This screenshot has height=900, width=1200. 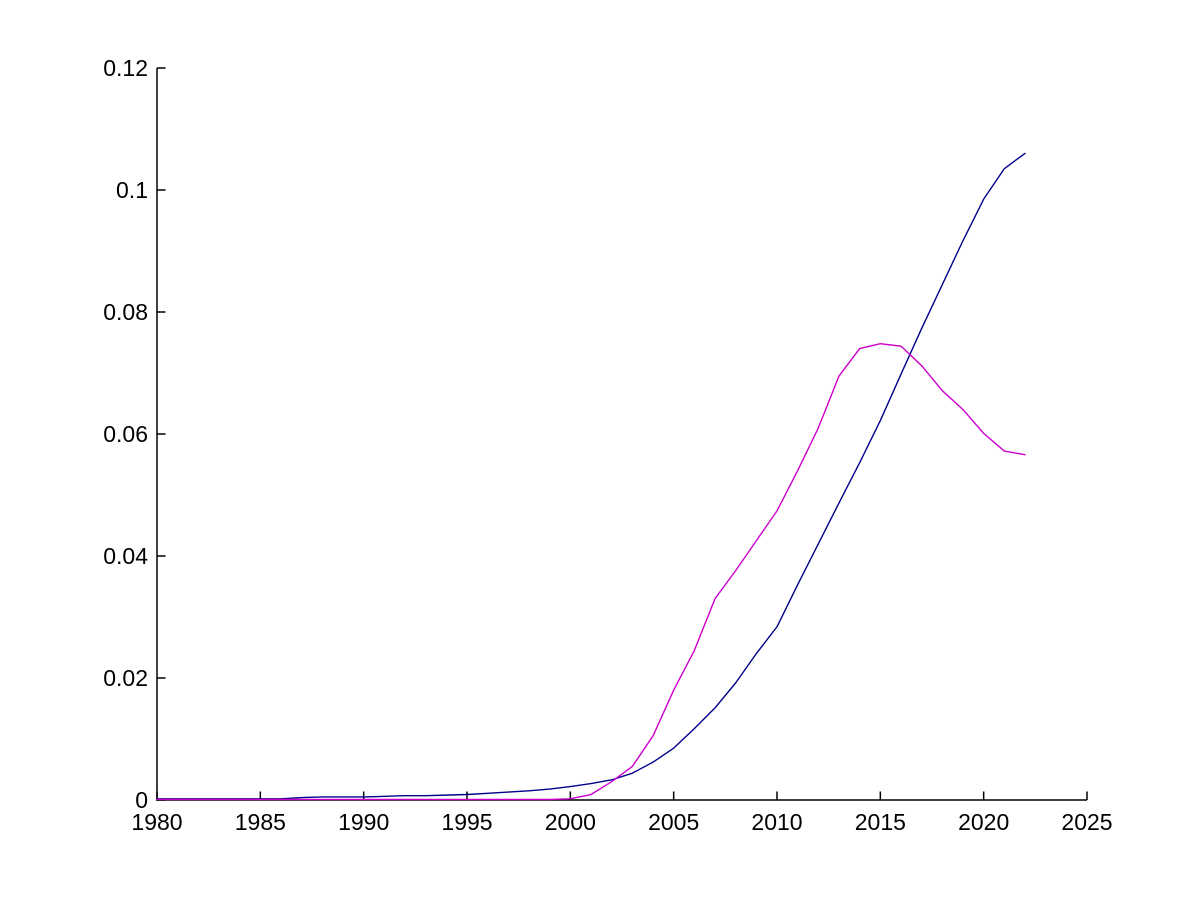 I want to click on y-tick-label: 0.12, so click(x=125, y=68).